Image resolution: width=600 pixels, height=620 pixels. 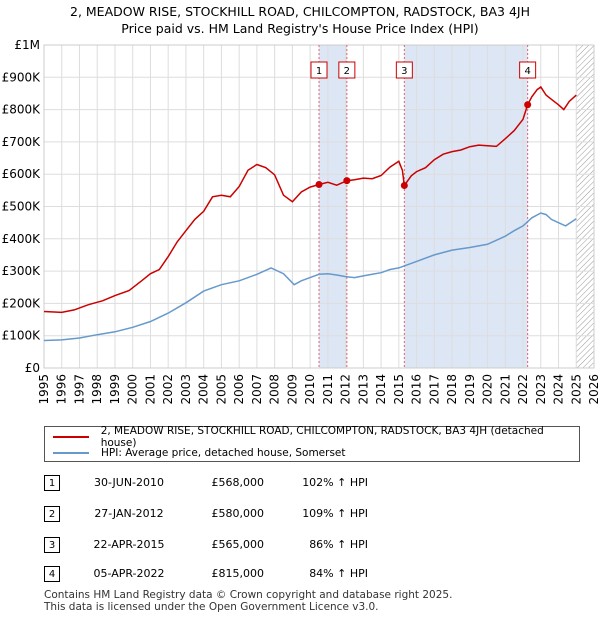 I want to click on x-tick-label: 2023, so click(x=541, y=389).